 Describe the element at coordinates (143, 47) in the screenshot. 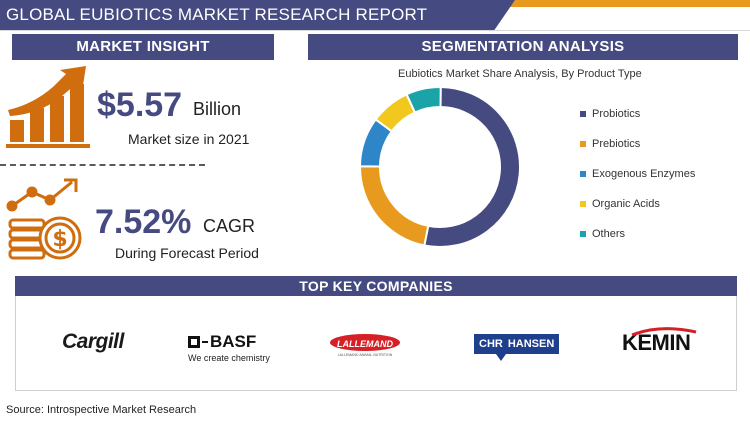

I see `market-insight-header: MARKET INSIGHT` at that location.